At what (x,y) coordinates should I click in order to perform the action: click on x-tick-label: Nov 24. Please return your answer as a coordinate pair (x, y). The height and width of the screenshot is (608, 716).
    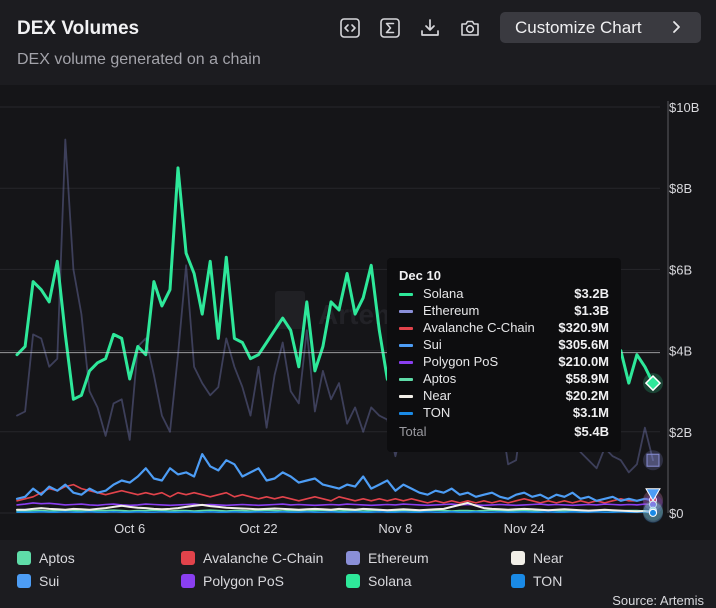
    Looking at the image, I should click on (524, 528).